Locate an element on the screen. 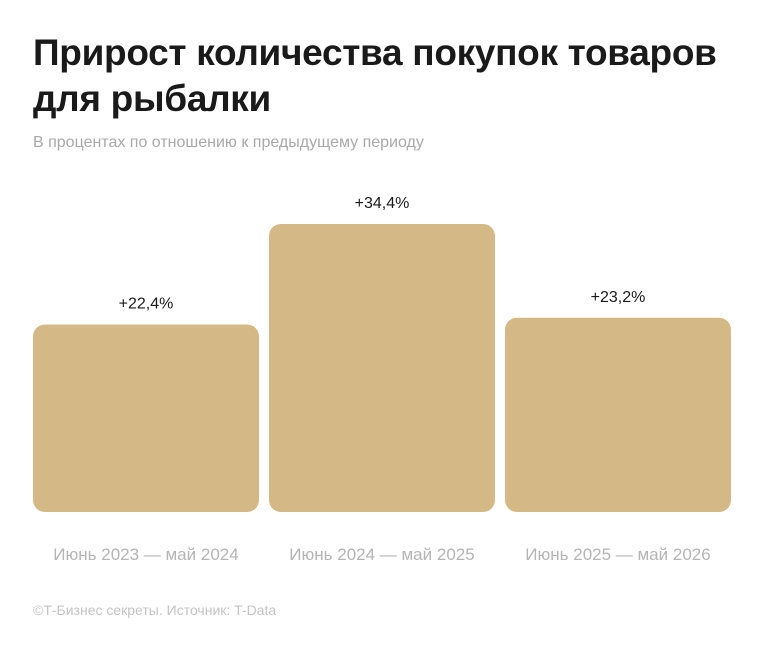  category-label-1: Июнь 2023 — май 2024 is located at coordinates (145, 554).